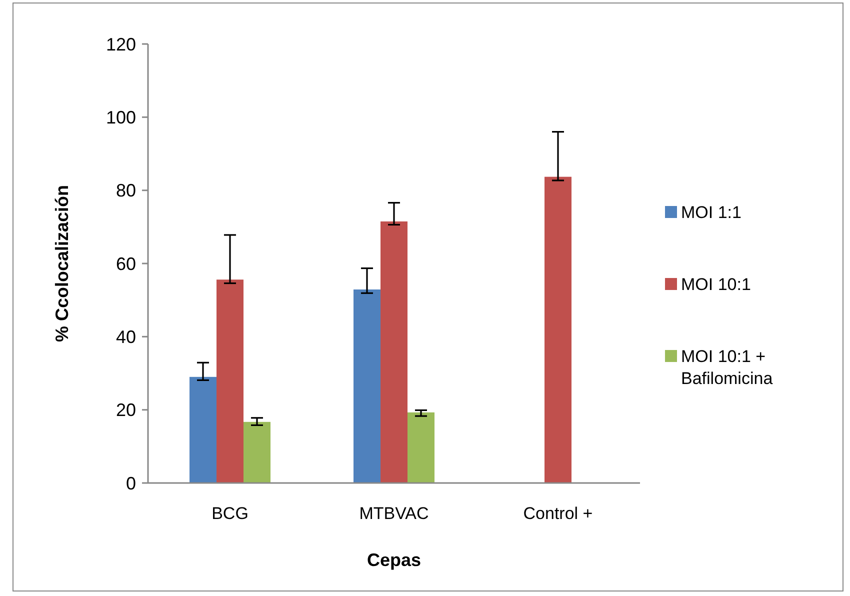  Describe the element at coordinates (394, 560) in the screenshot. I see `x-axis-title: Cepas` at that location.